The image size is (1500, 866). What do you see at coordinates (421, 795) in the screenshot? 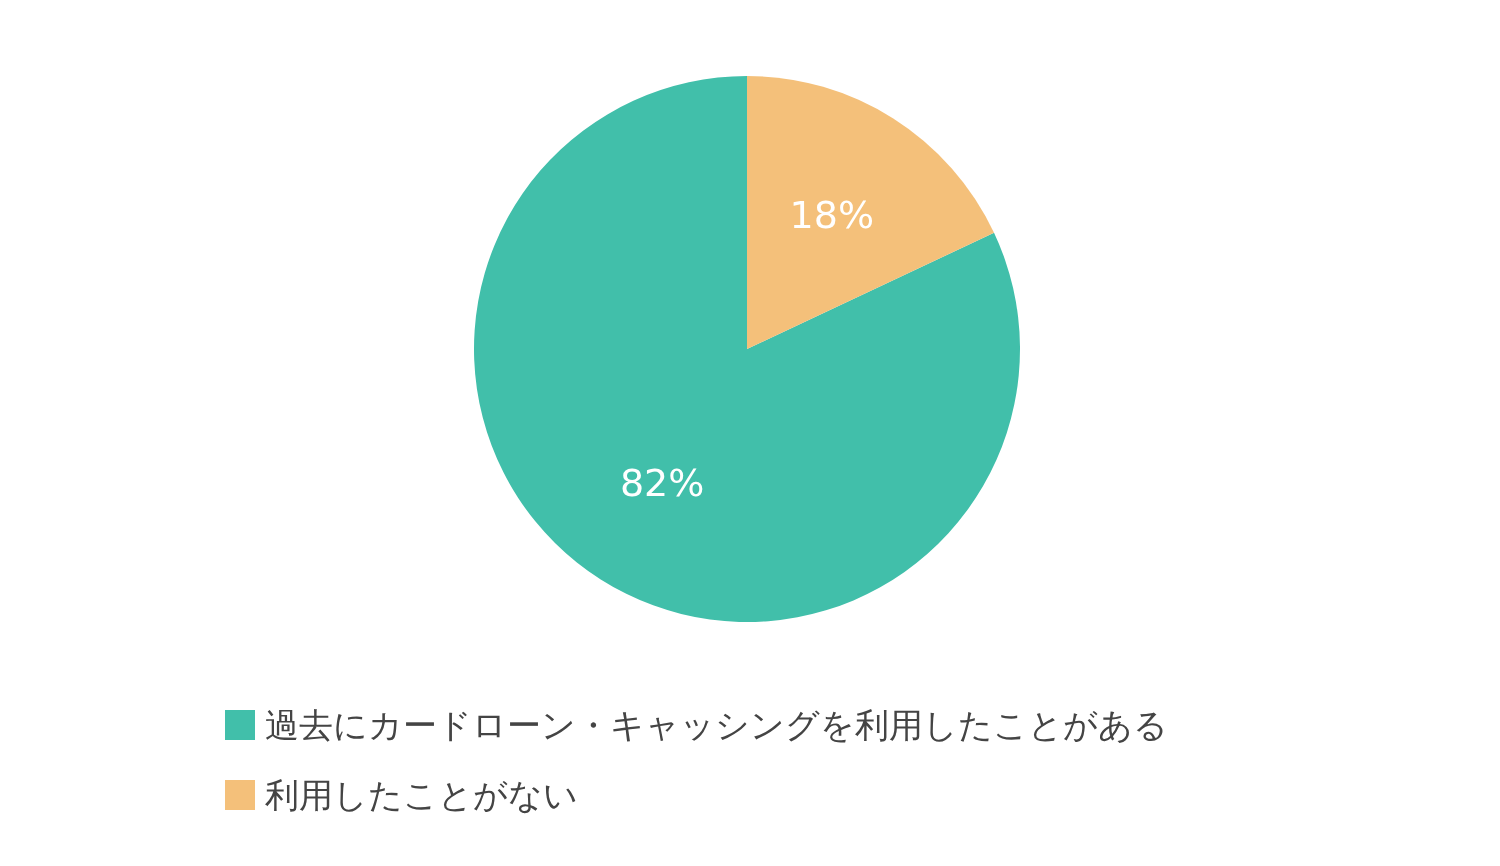
I see `legend-label: 利用したことがない` at bounding box center [421, 795].